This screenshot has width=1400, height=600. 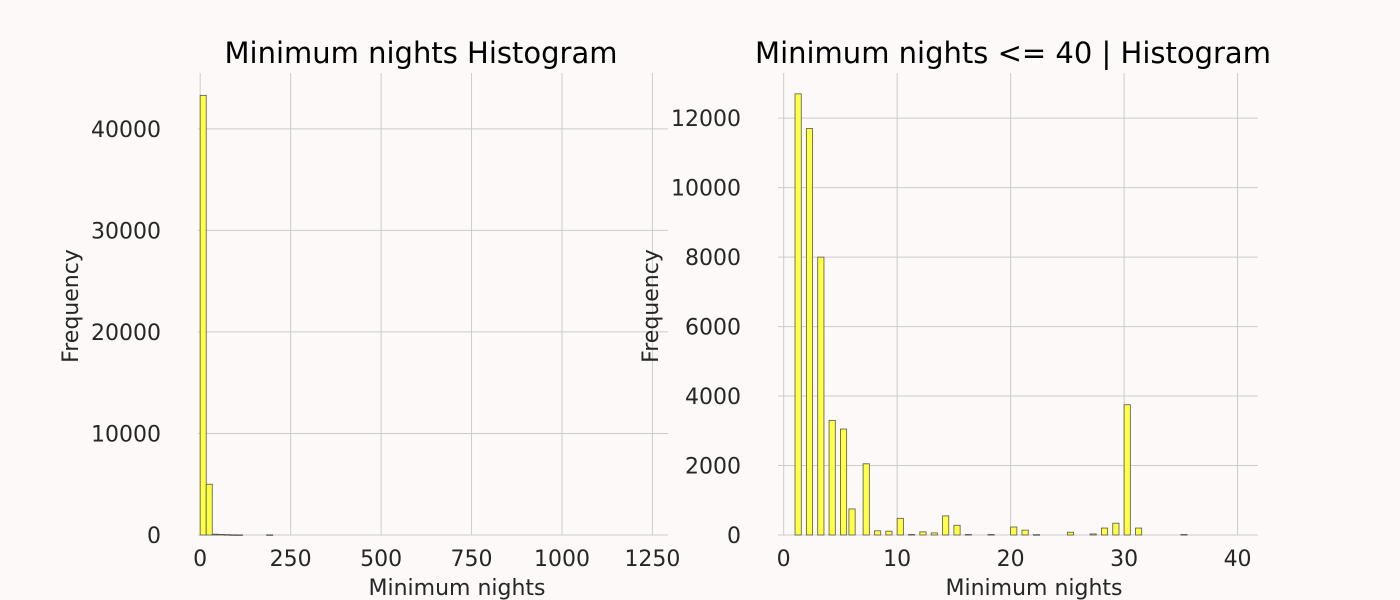 What do you see at coordinates (71, 306) in the screenshot?
I see `chart-1-ylabel: Frequency` at bounding box center [71, 306].